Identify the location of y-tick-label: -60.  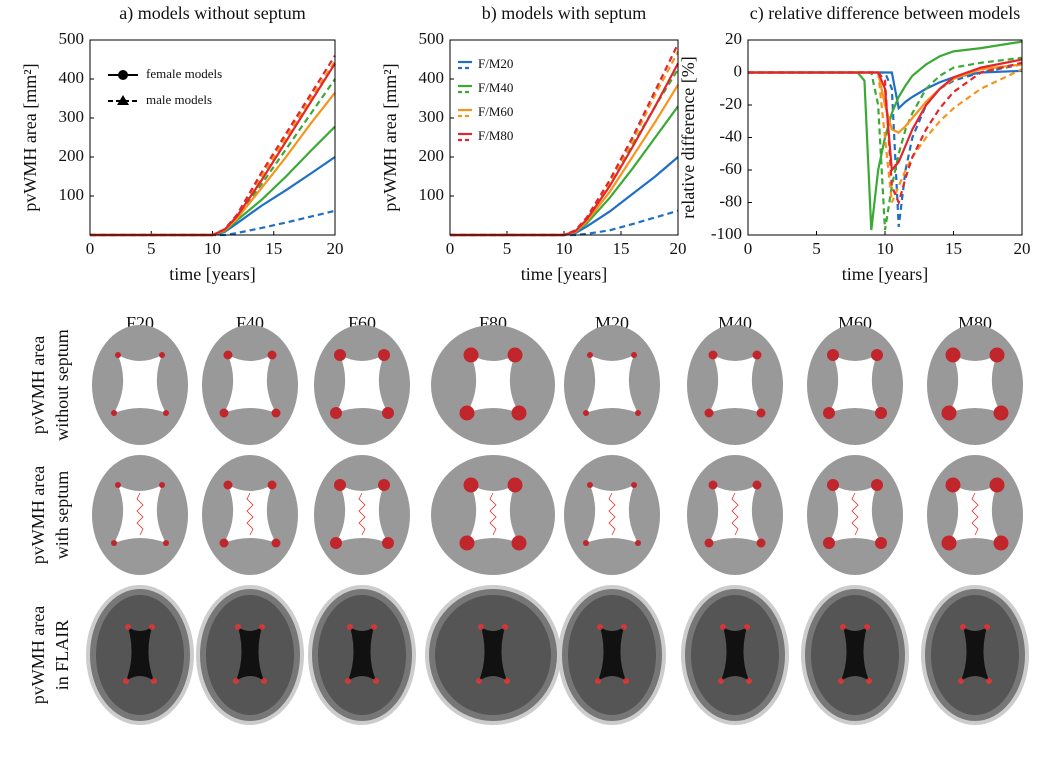
(730, 168).